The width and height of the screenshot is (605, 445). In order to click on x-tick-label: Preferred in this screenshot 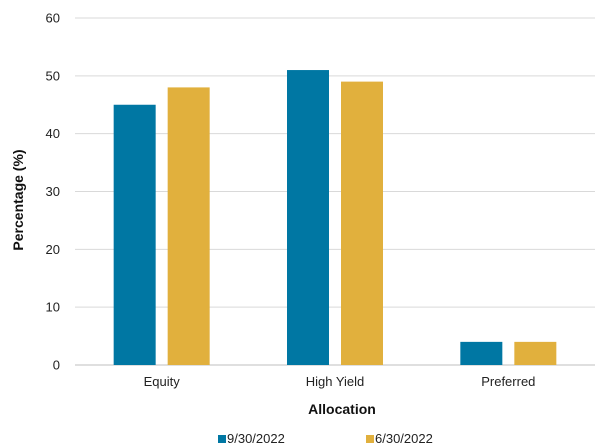, I will do `click(508, 381)`.